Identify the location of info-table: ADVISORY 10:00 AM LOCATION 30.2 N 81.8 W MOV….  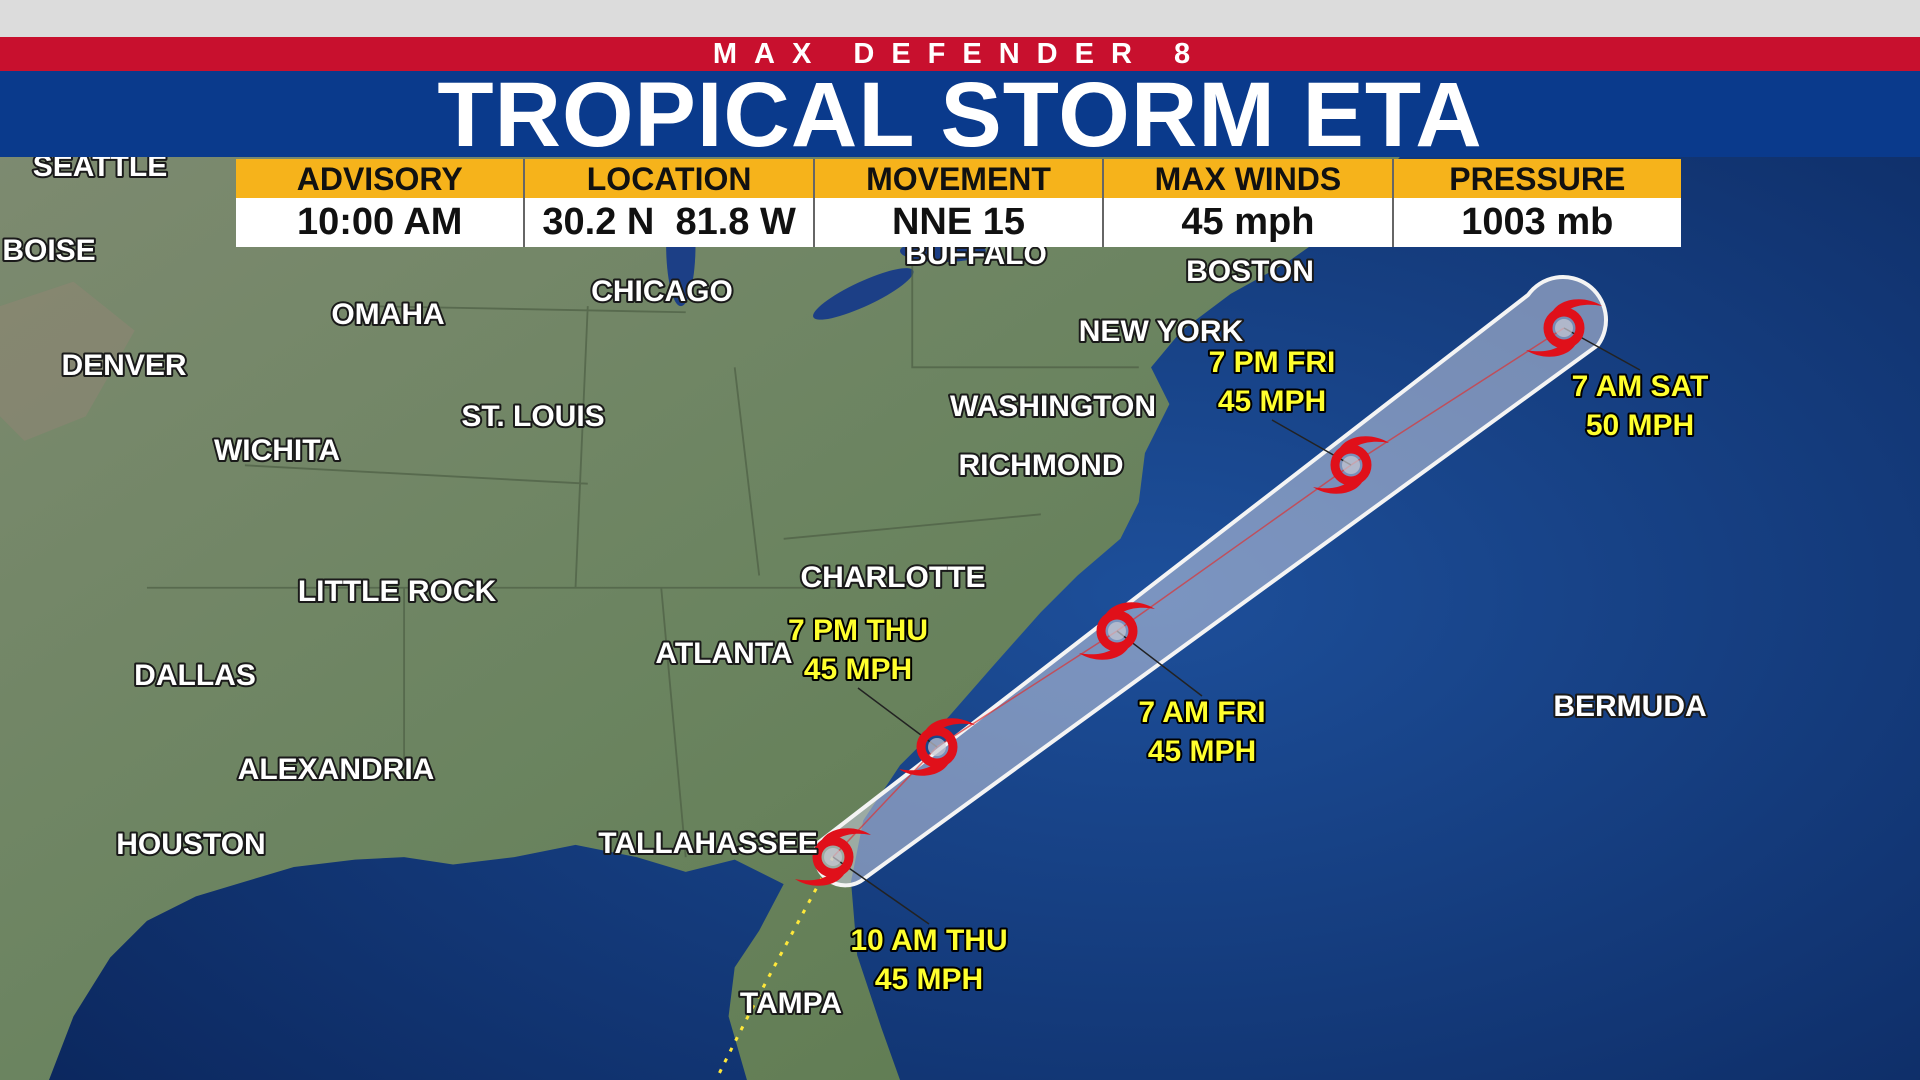
(959, 203).